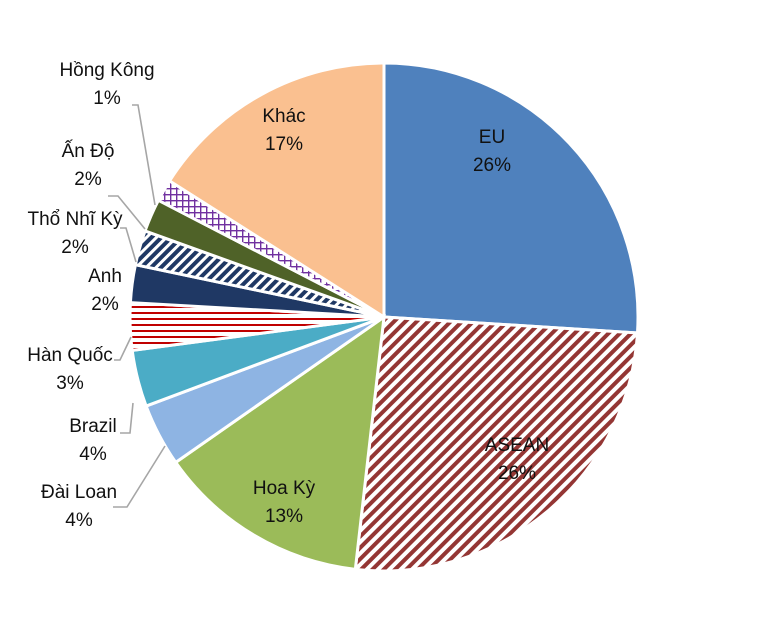  What do you see at coordinates (93, 426) in the screenshot?
I see `slice-label-name: Brazil` at bounding box center [93, 426].